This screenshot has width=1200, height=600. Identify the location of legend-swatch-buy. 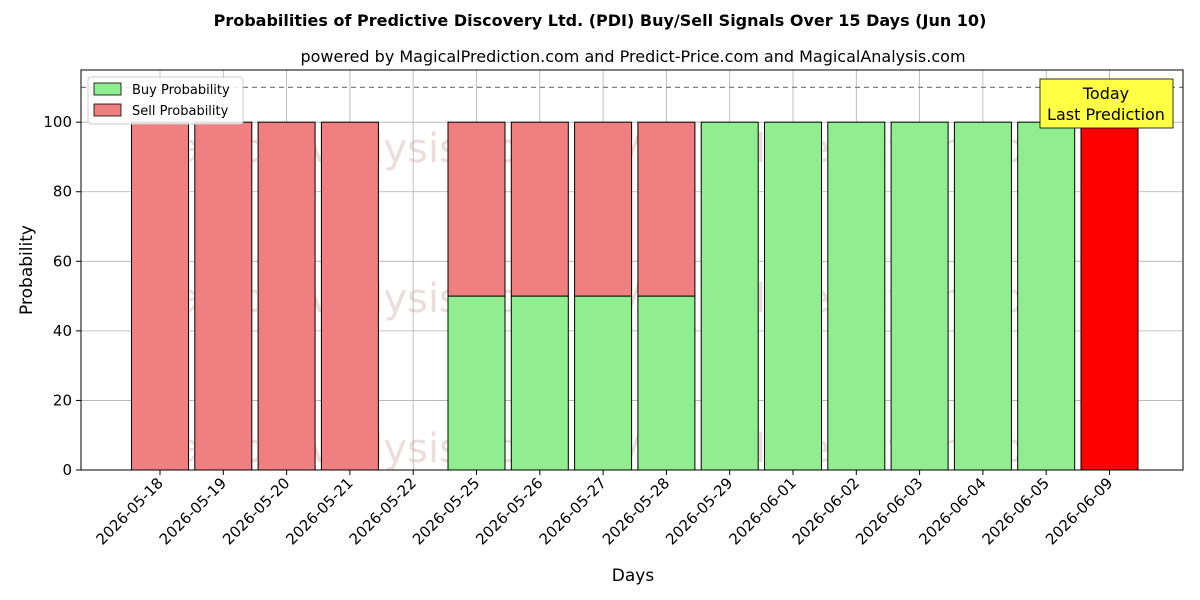
(107, 89).